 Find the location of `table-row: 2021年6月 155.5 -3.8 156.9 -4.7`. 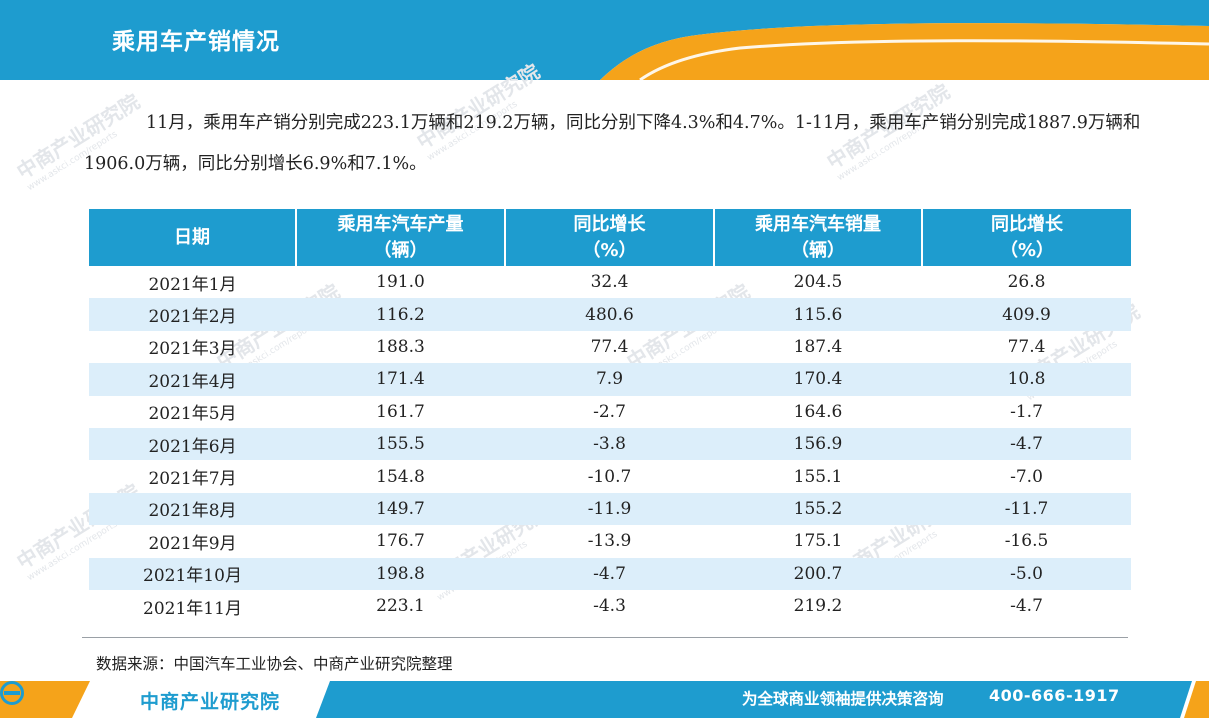

table-row: 2021年6月 155.5 -3.8 156.9 -4.7 is located at coordinates (610, 444).